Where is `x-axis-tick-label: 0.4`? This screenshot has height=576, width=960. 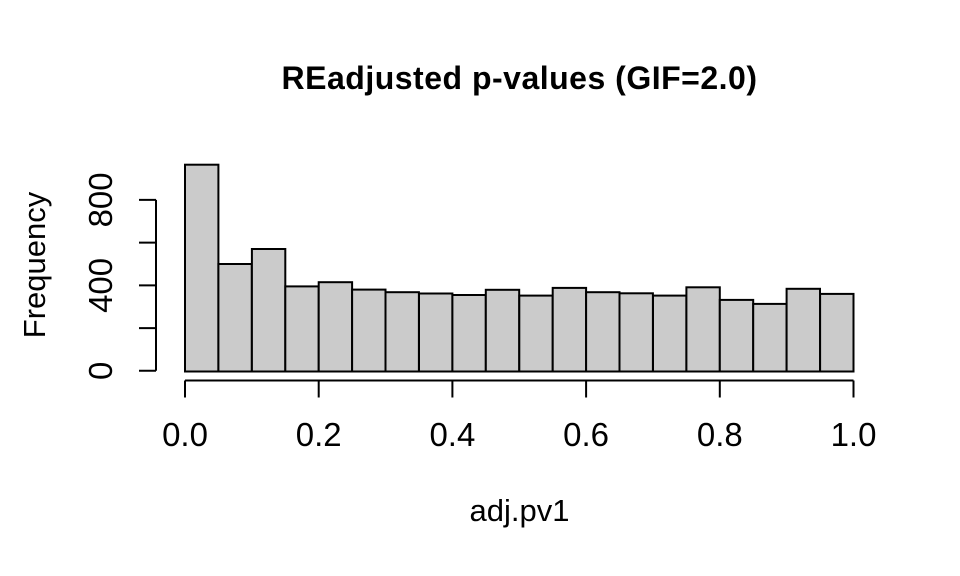 x-axis-tick-label: 0.4 is located at coordinates (452, 434).